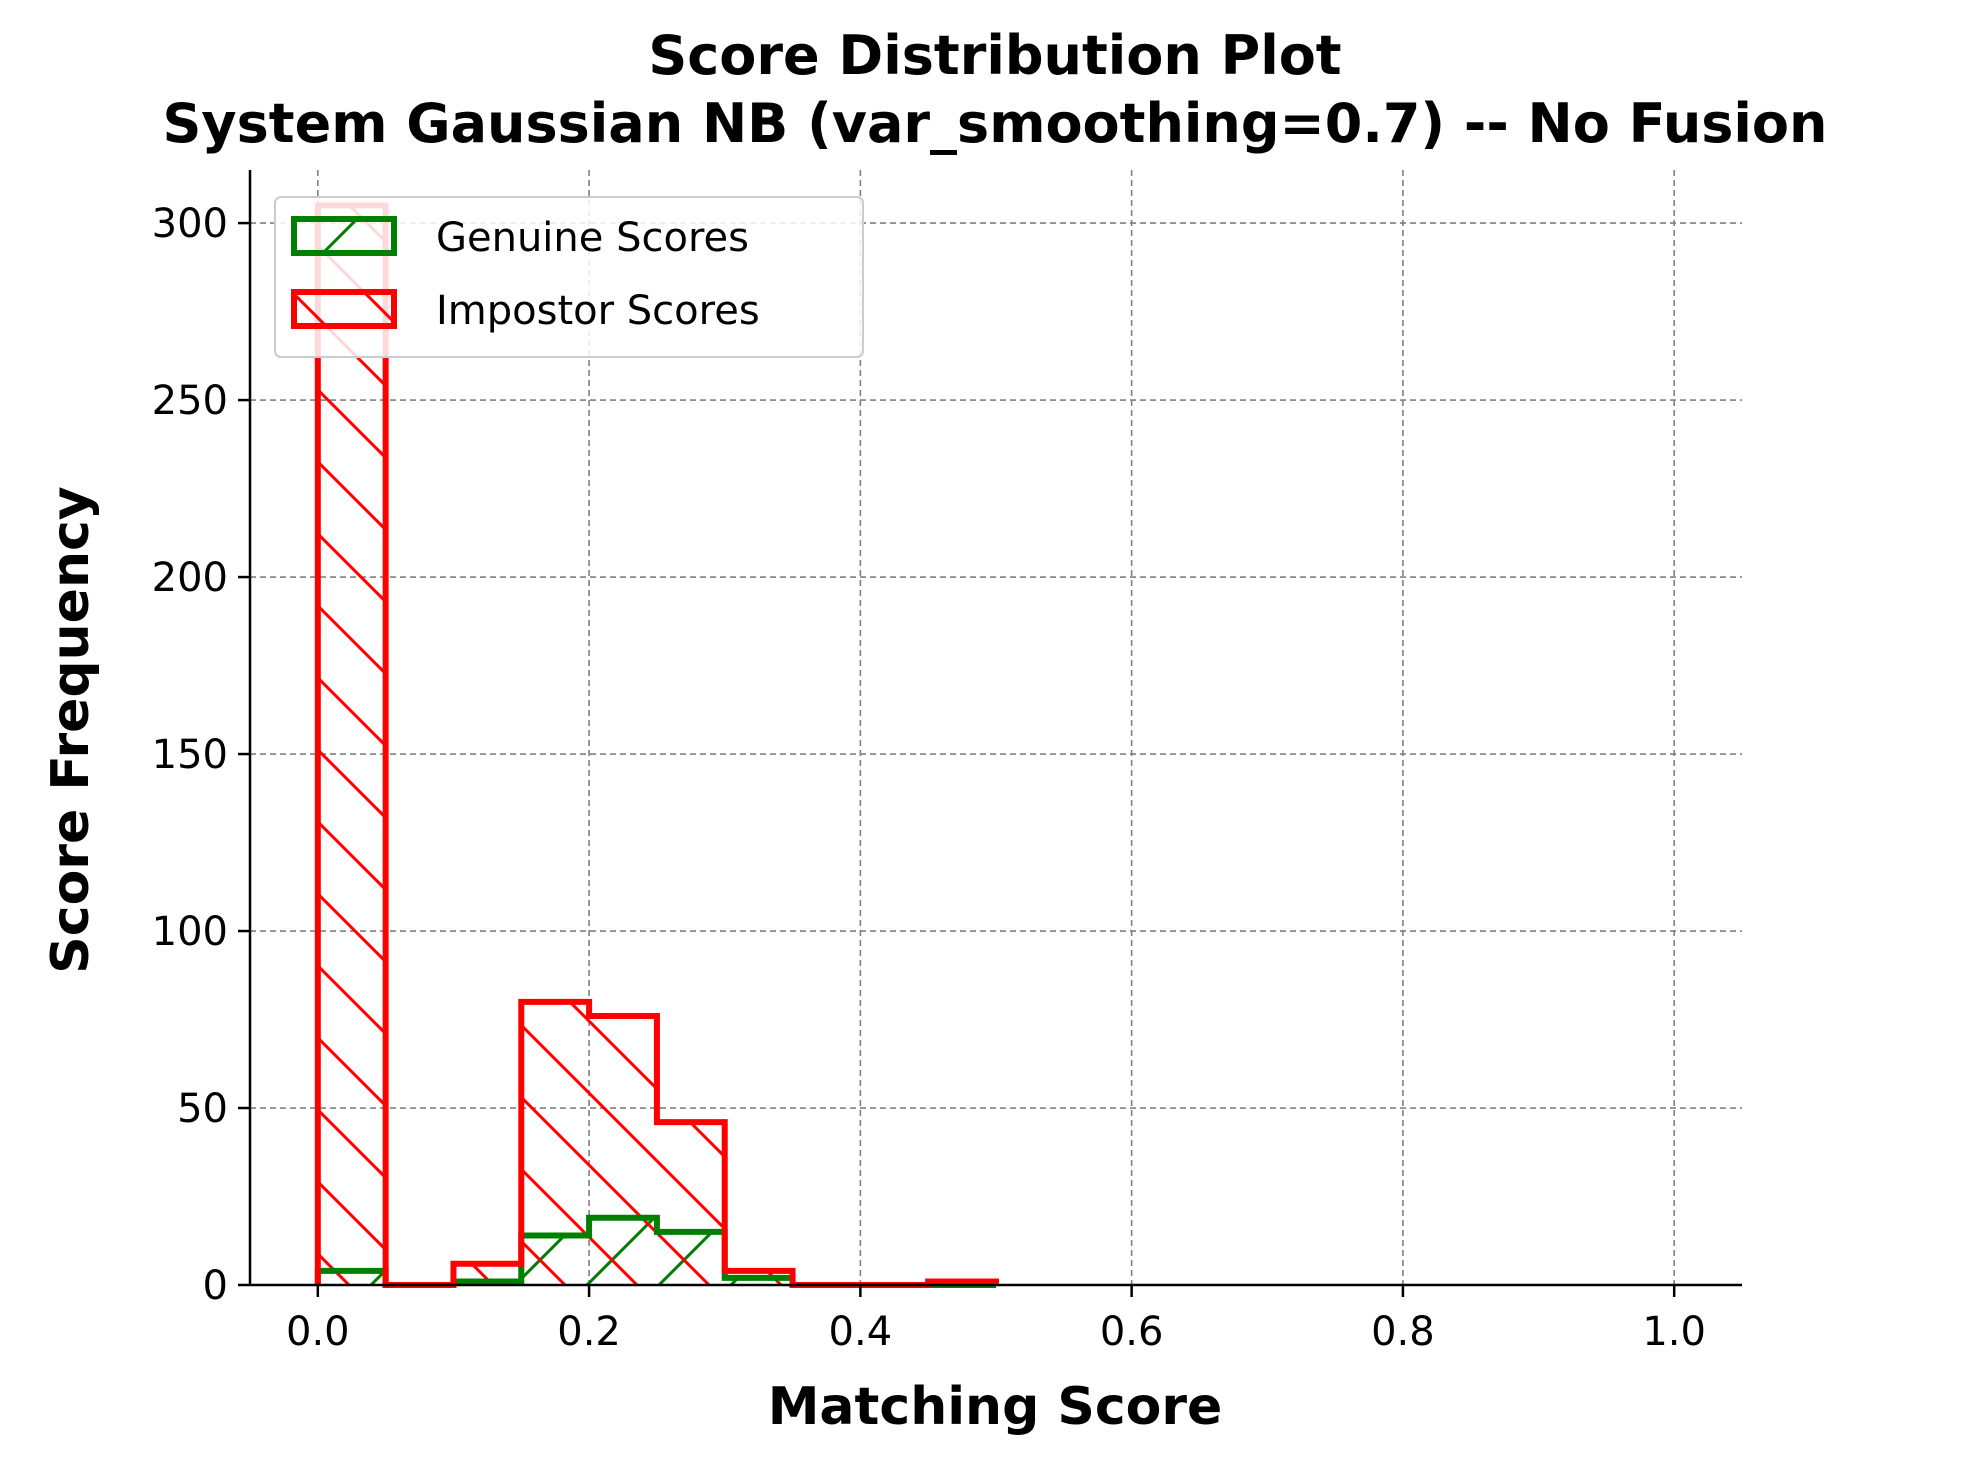 The image size is (1986, 1469). What do you see at coordinates (190, 578) in the screenshot?
I see `y-tick-label: 200` at bounding box center [190, 578].